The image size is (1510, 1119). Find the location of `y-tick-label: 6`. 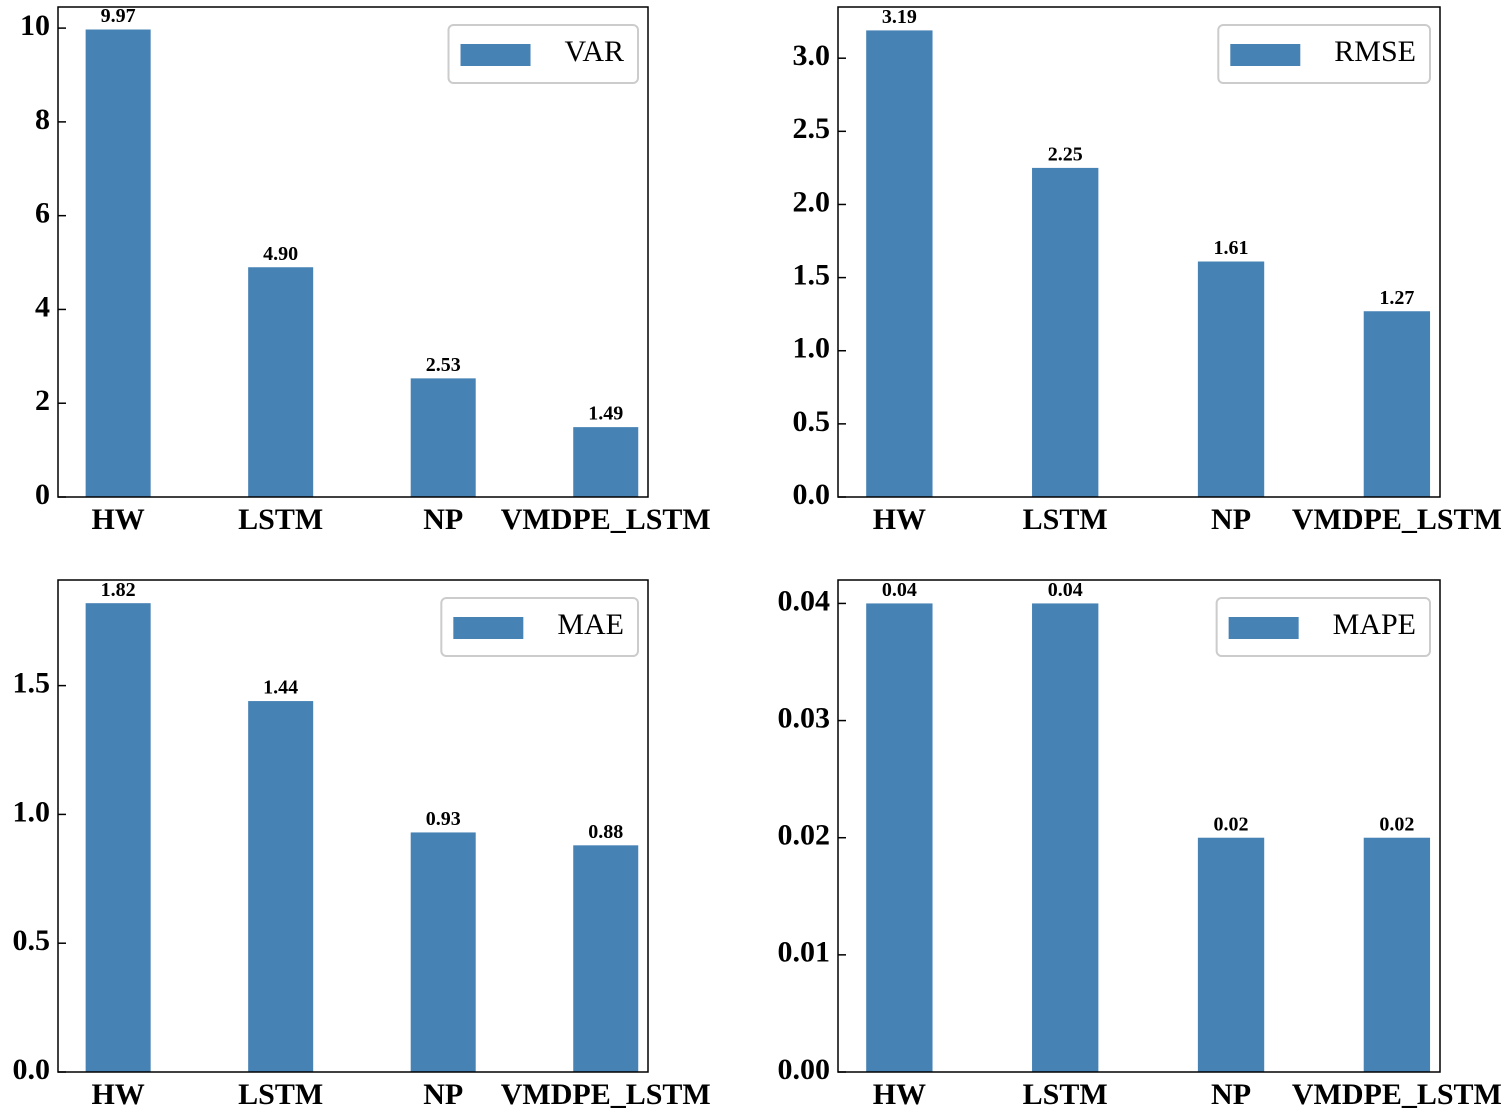

y-tick-label: 6 is located at coordinates (42, 213).